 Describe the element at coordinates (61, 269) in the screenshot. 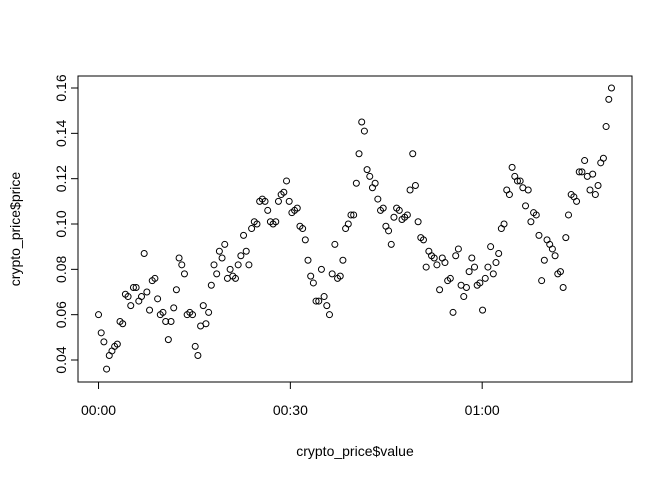

I see `y-tick-label: 0.08` at that location.